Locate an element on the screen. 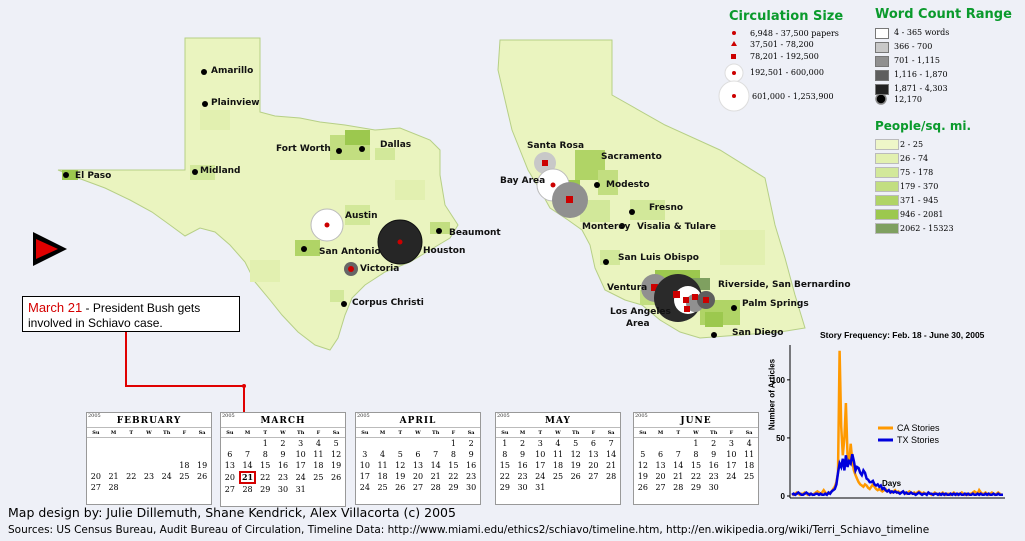  calendar-day: 31 is located at coordinates (540, 487).